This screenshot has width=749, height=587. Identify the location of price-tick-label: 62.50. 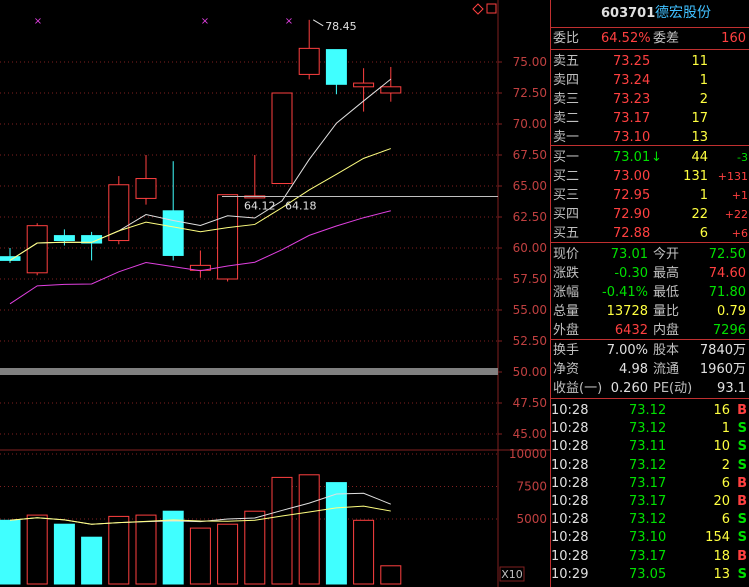
(530, 217).